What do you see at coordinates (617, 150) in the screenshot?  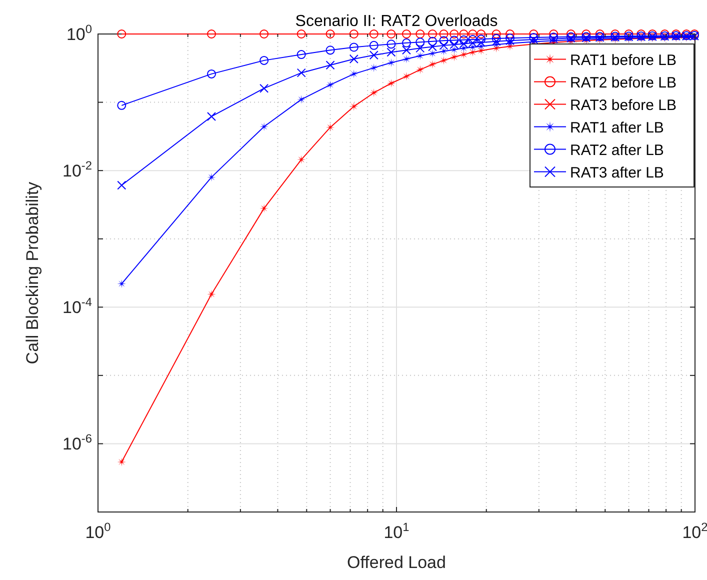 I see `legend-label: RAT2 after LB` at bounding box center [617, 150].